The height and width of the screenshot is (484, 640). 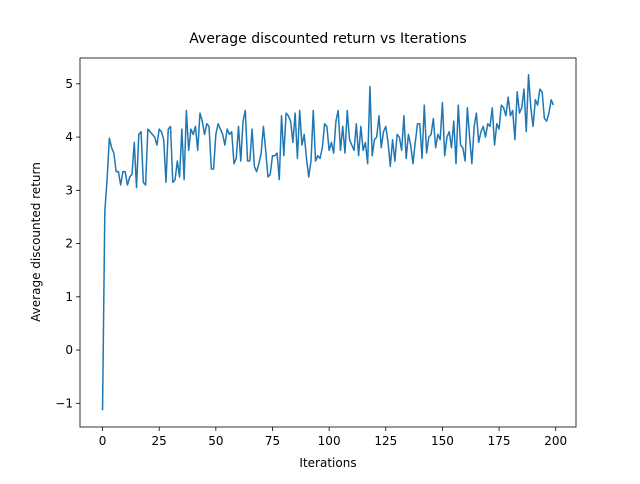 What do you see at coordinates (69, 84) in the screenshot?
I see `y-tick-label: 5` at bounding box center [69, 84].